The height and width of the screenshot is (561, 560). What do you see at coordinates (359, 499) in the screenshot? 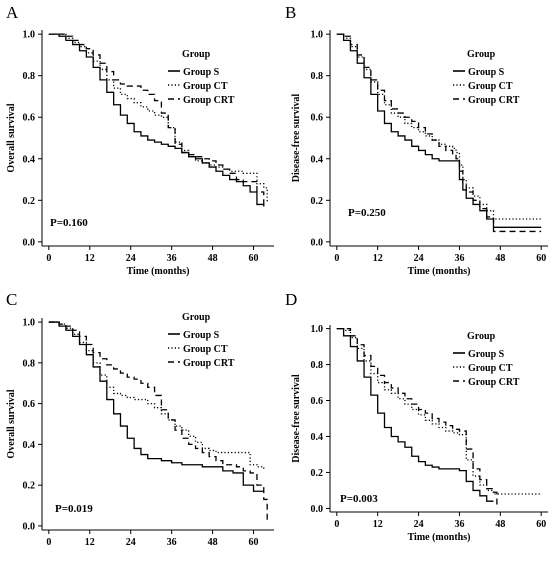
I see `p-value: P=0.003` at bounding box center [359, 499].